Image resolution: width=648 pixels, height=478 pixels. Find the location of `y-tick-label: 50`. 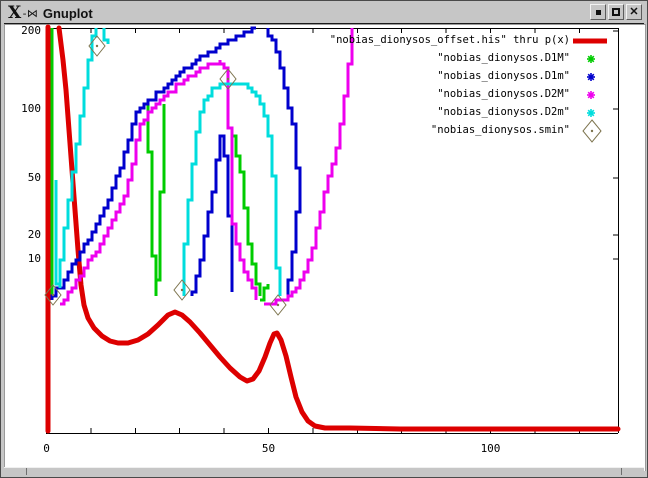

y-tick-label: 50 is located at coordinates (34, 177).